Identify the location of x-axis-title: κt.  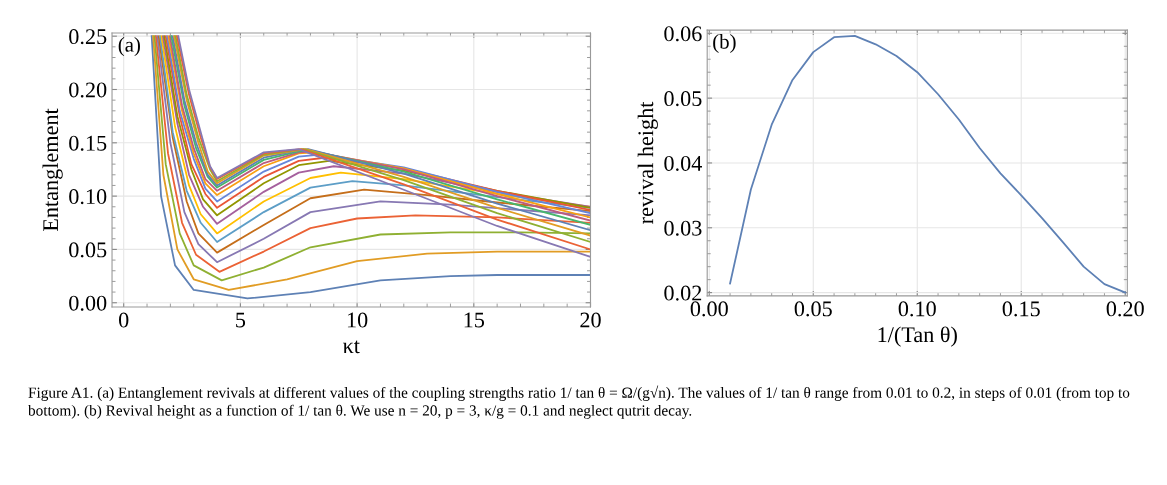
(351, 347).